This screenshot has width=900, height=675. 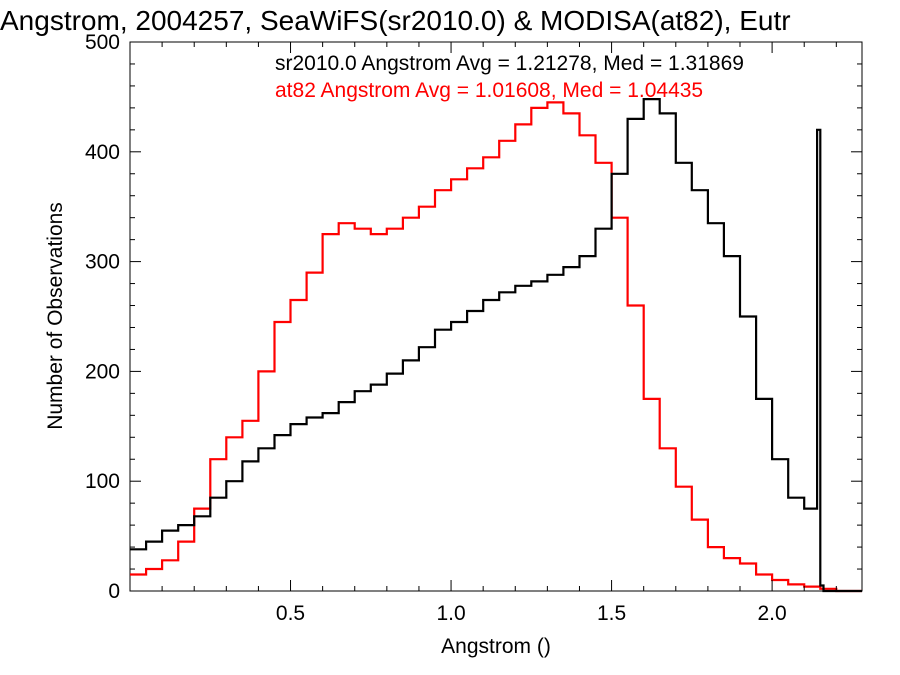 I want to click on y-tick-label: 300, so click(x=102, y=262).